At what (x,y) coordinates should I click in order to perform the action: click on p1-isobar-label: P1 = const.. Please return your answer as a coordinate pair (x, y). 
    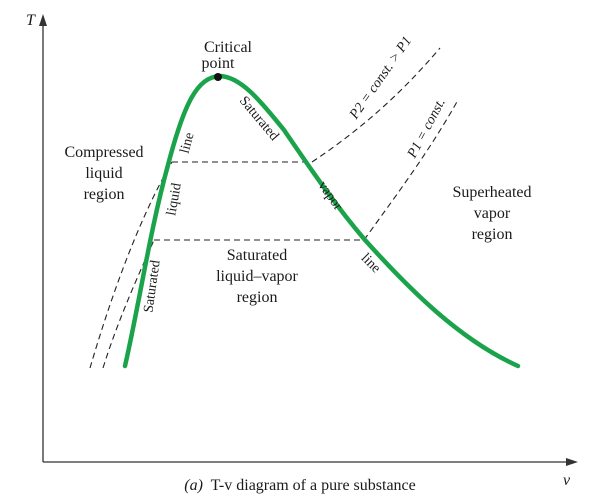
    Looking at the image, I should click on (427, 128).